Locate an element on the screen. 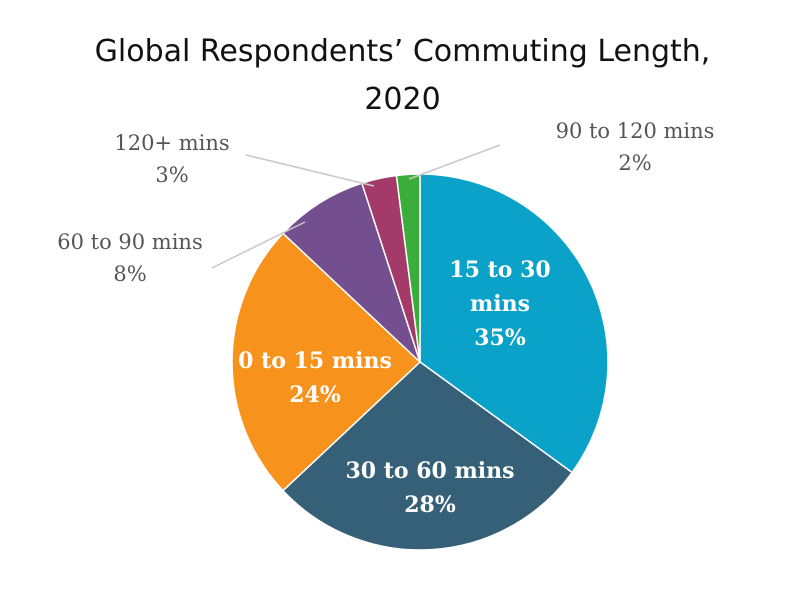 The height and width of the screenshot is (598, 805). chart-title-line-2: 2020 is located at coordinates (402, 99).